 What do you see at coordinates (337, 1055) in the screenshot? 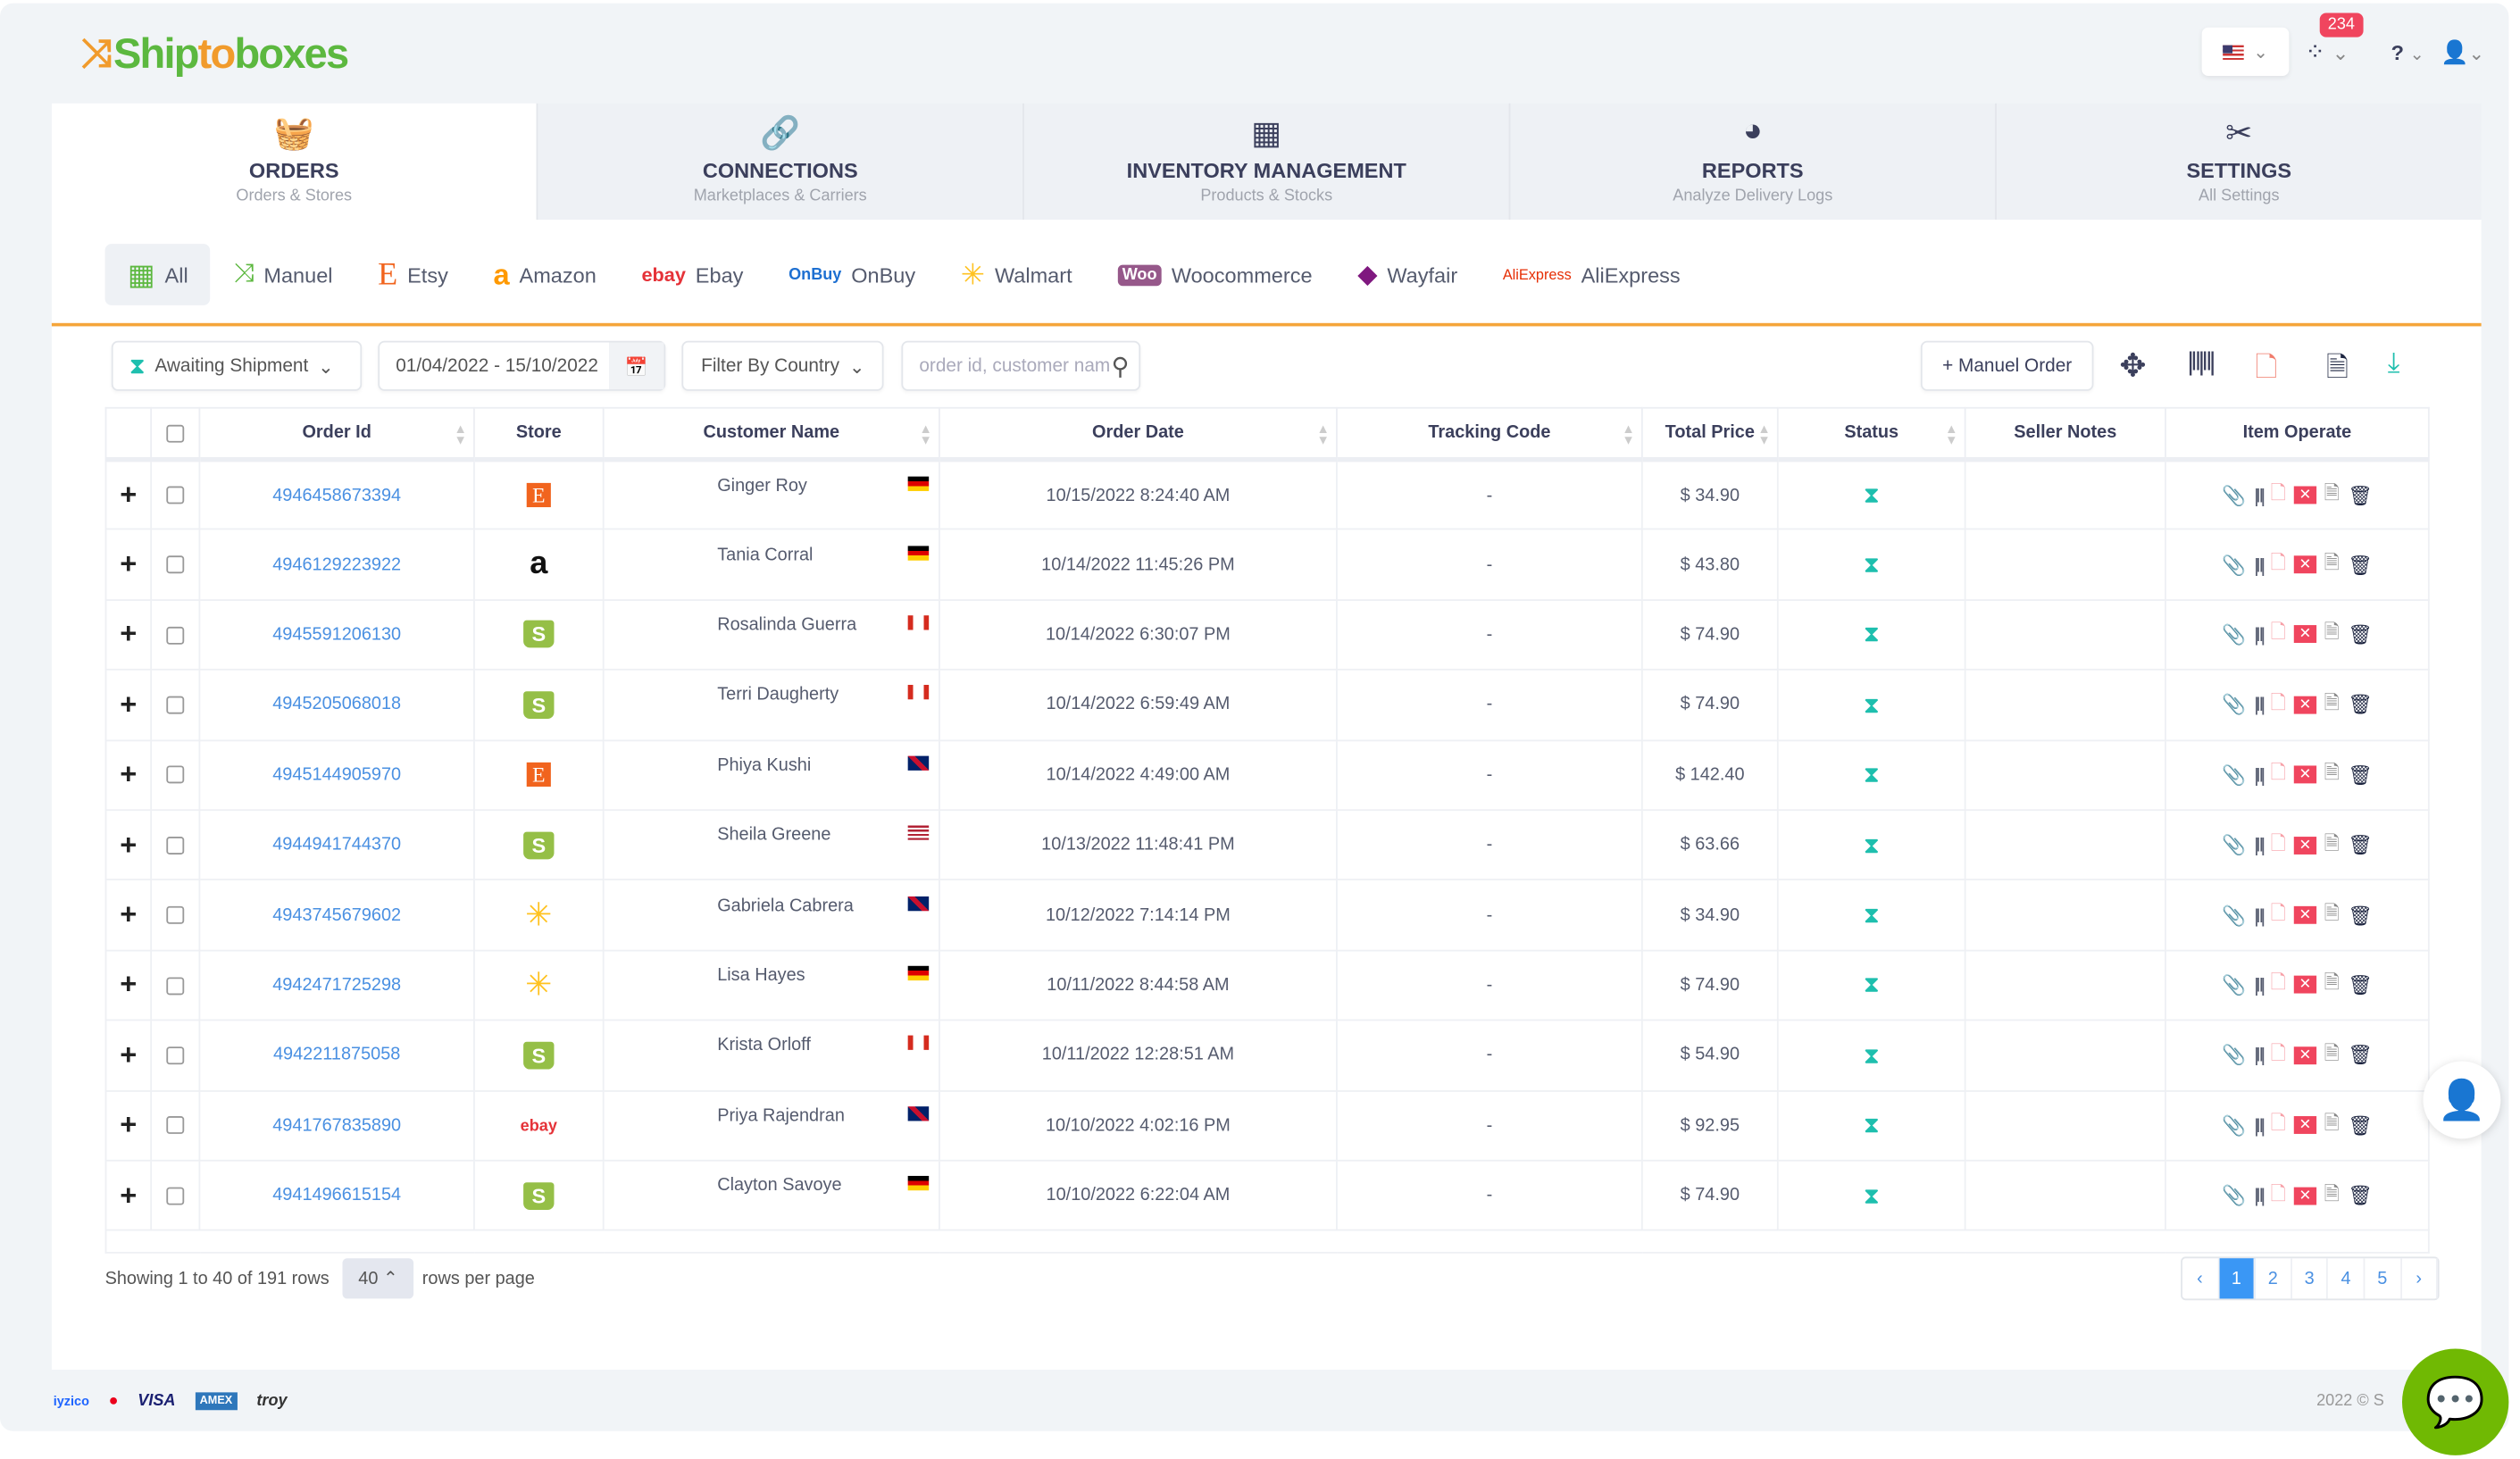
I see `order-id-link: 4942211875058` at bounding box center [337, 1055].